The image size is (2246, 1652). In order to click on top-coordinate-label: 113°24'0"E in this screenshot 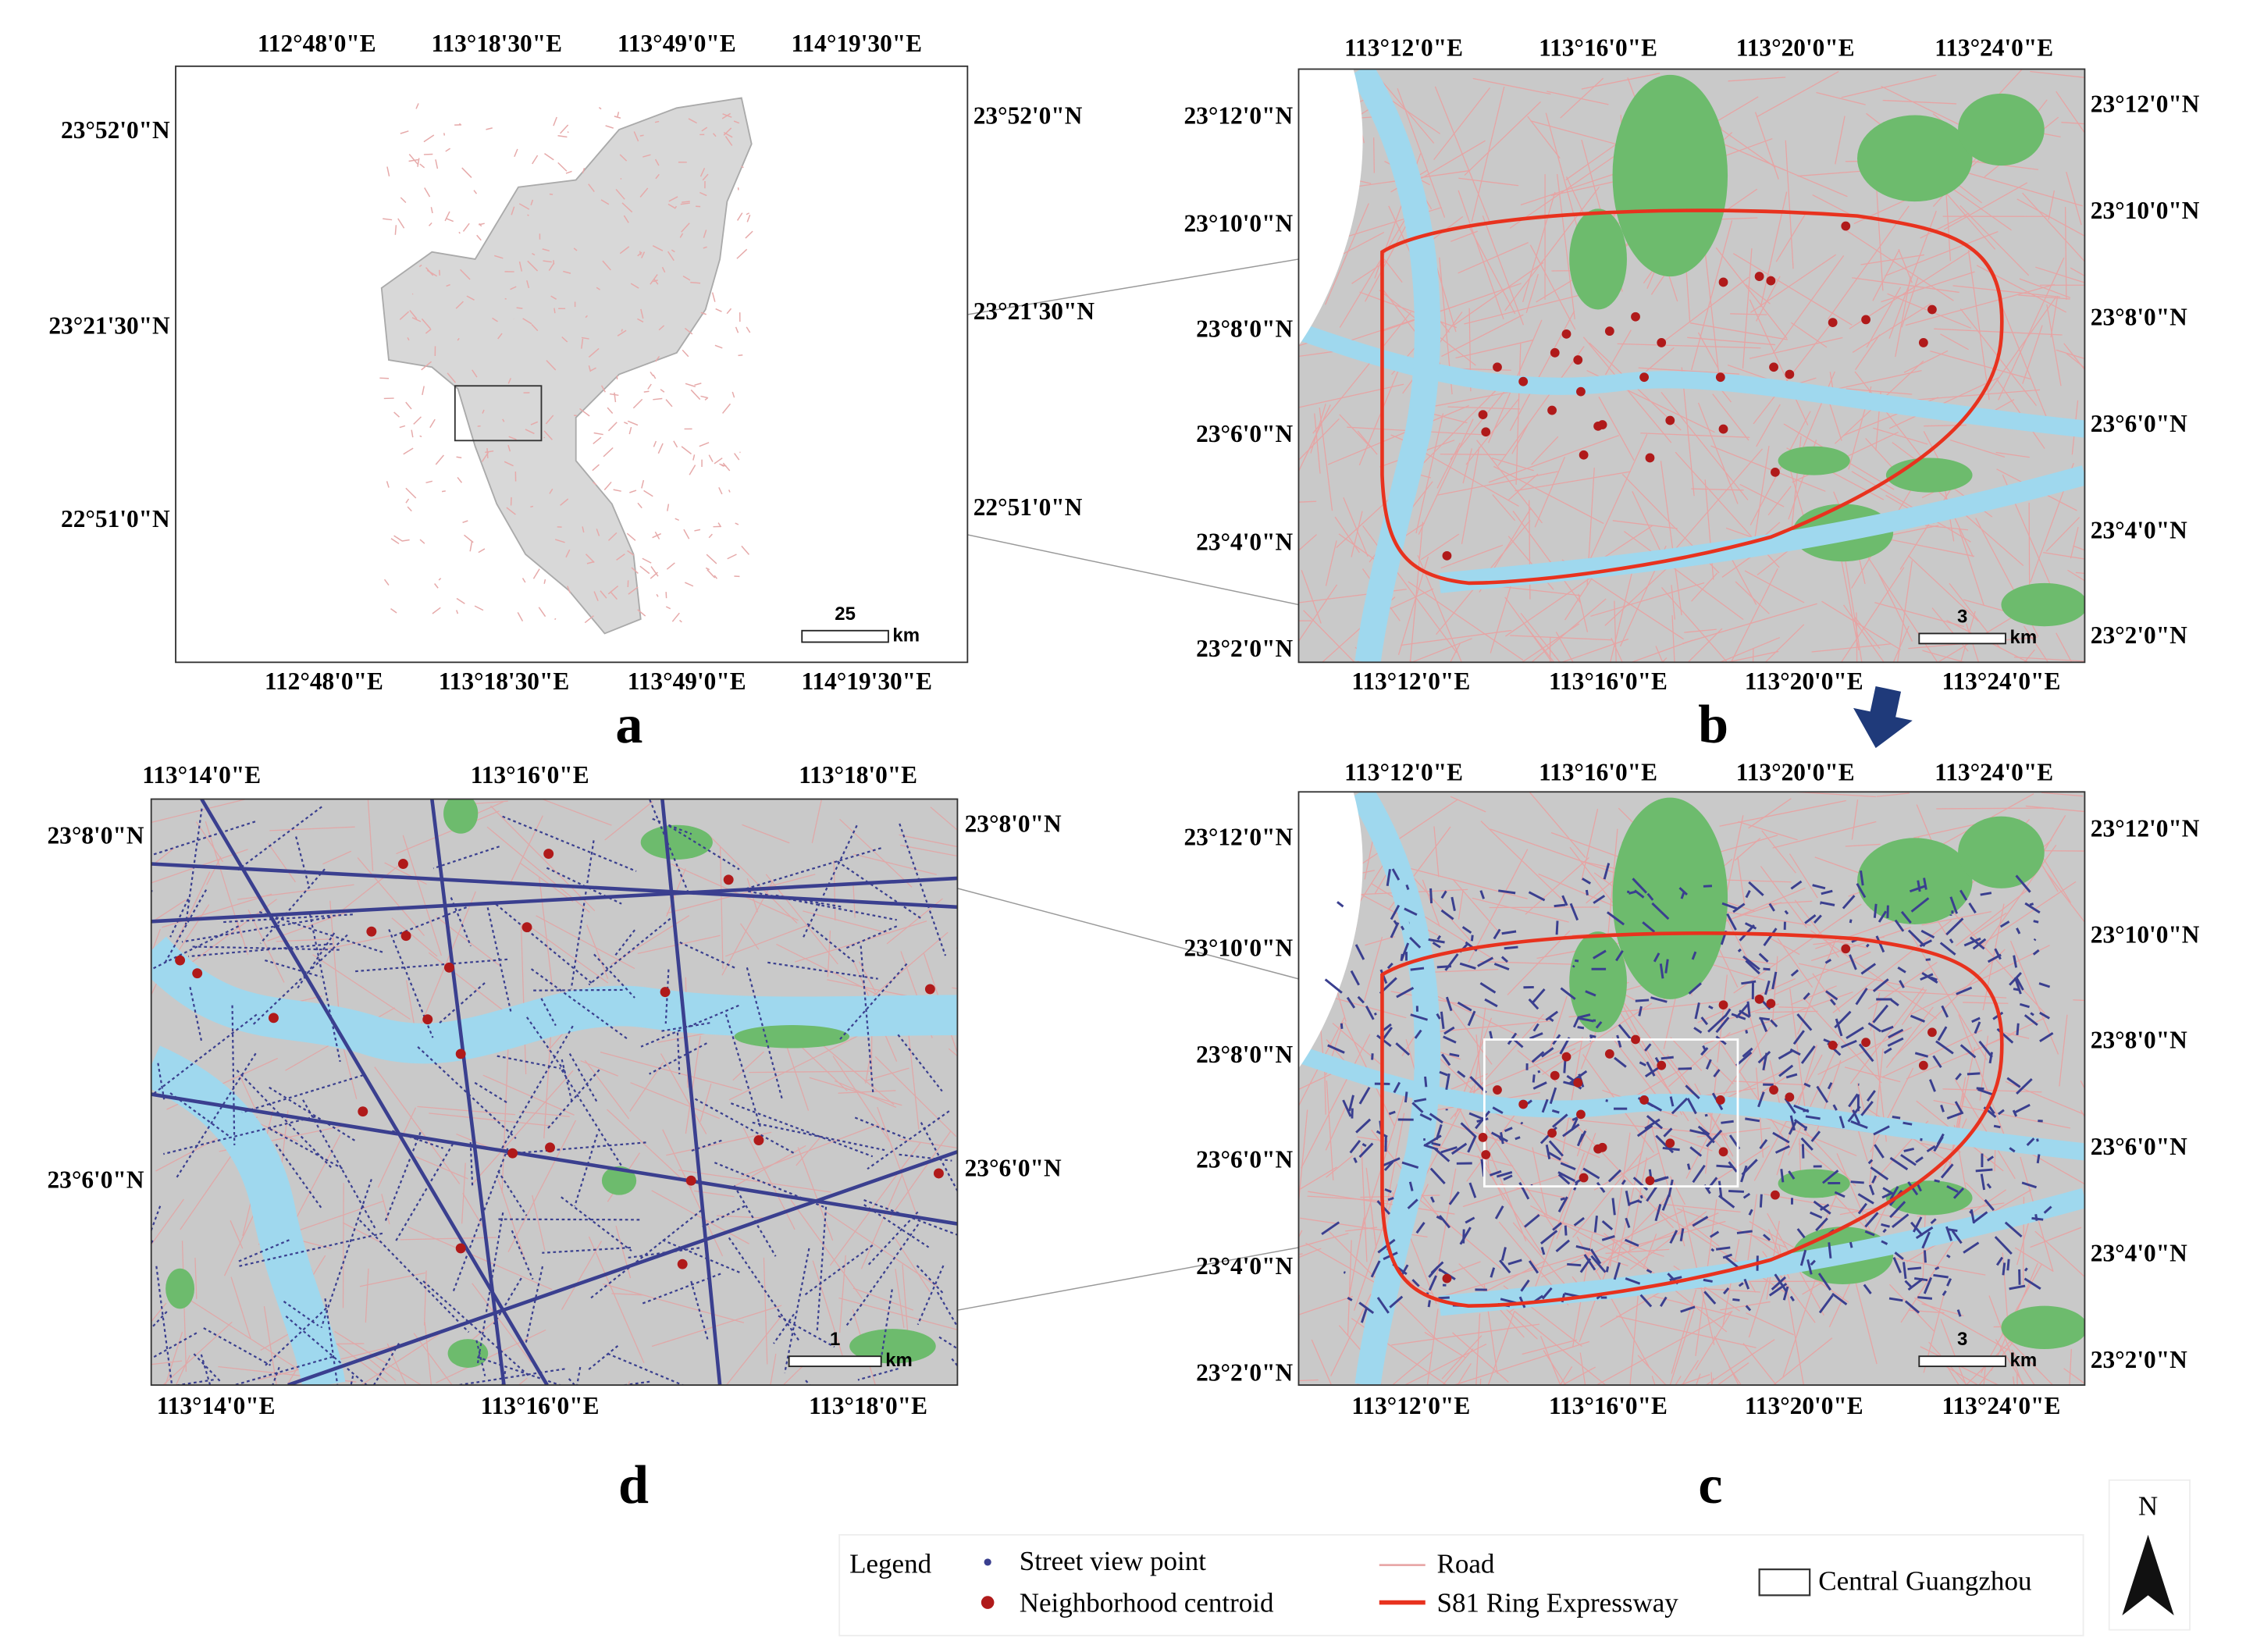, I will do `click(1994, 48)`.